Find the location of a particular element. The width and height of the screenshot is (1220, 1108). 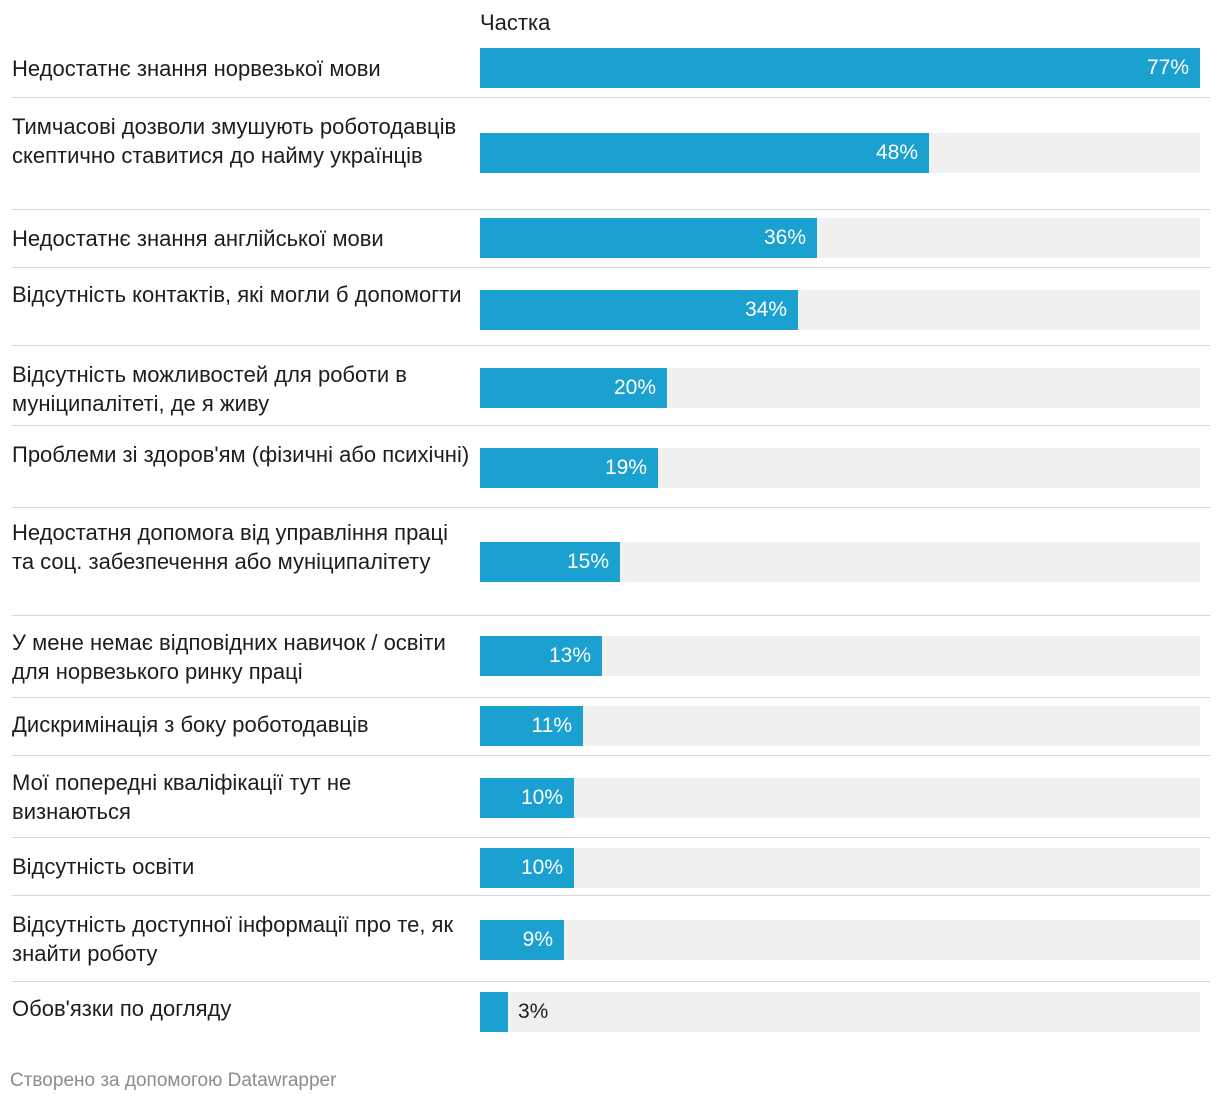

value-label: 19% is located at coordinates (625, 467).